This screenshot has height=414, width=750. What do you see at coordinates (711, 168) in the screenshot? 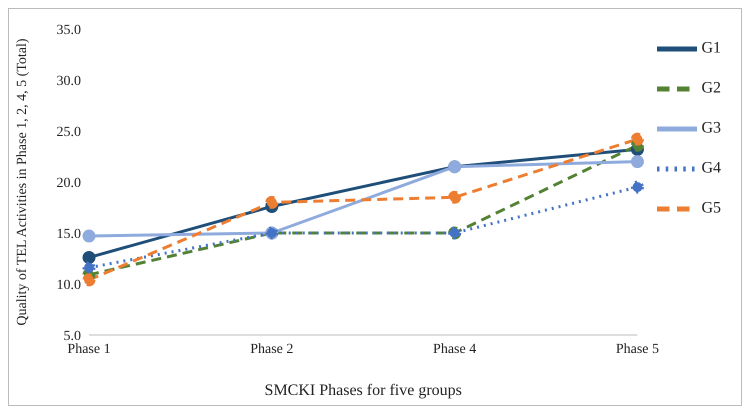
I see `legend-label: G4` at bounding box center [711, 168].